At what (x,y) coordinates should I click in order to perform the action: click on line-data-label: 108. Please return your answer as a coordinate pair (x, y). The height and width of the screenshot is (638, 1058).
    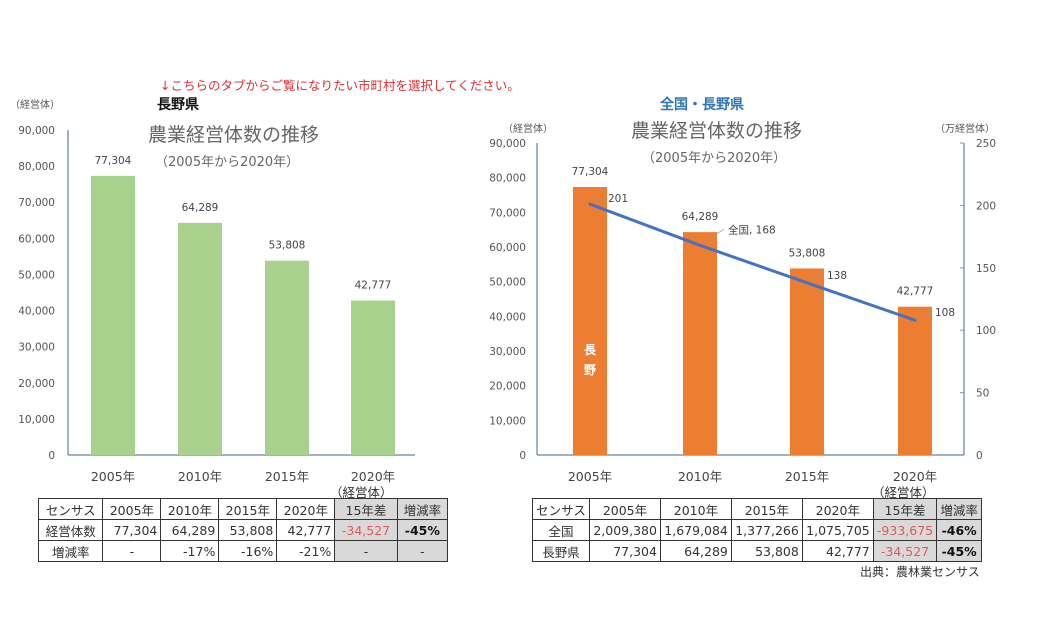
    Looking at the image, I should click on (945, 313).